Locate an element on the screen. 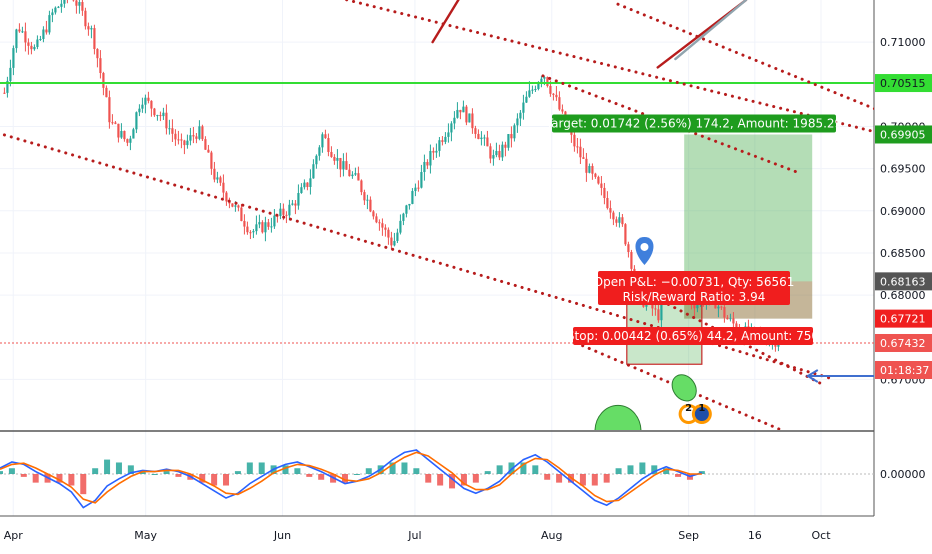  time-tick-label: Jun is located at coordinates (282, 535).